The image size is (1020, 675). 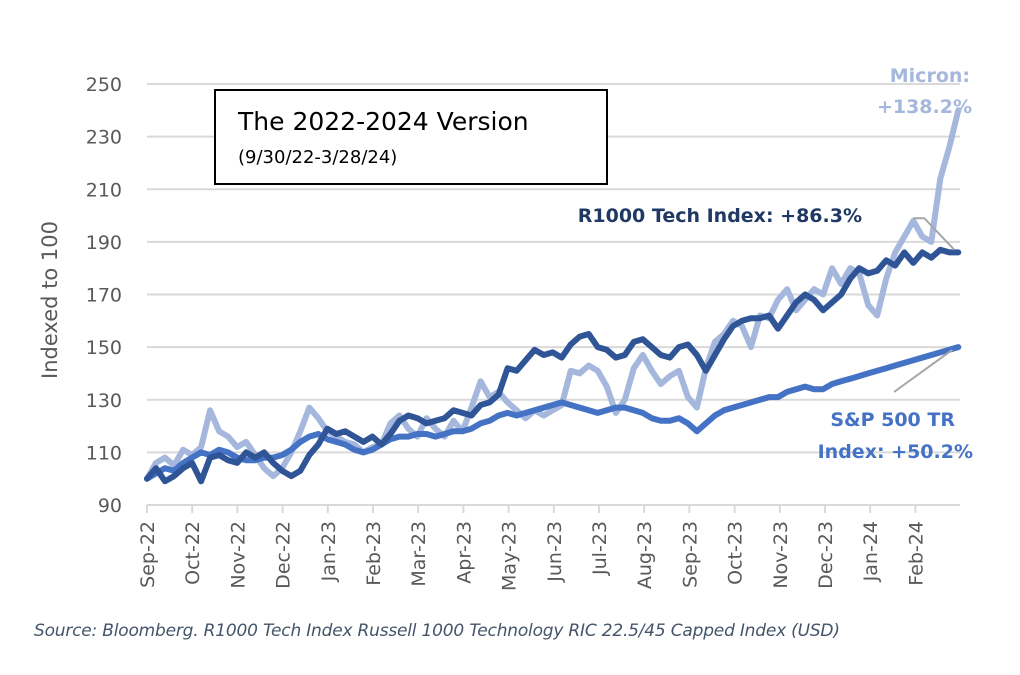 I want to click on x-tick-label: Apr-23, so click(x=464, y=552).